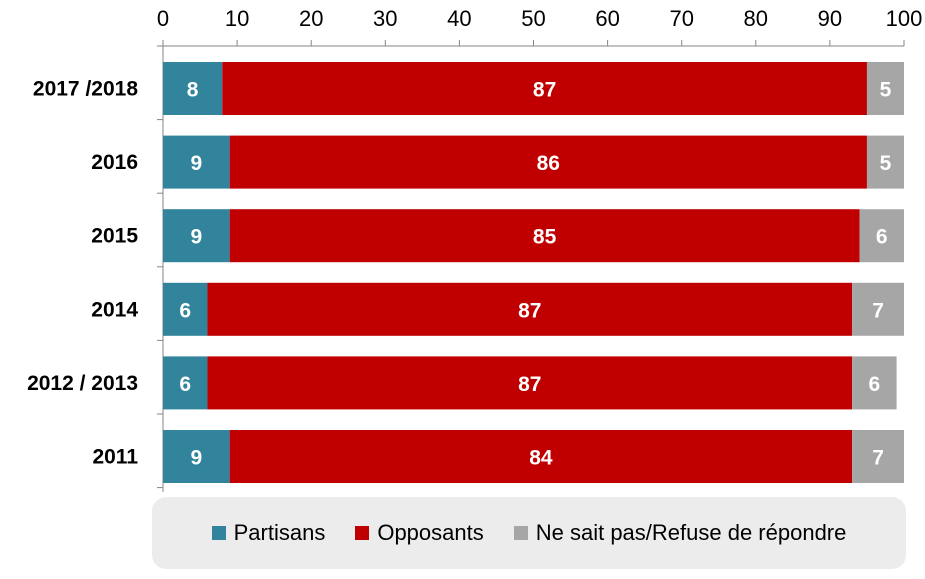 The width and height of the screenshot is (925, 579). I want to click on category-label: 2012 / 2013, so click(82, 383).